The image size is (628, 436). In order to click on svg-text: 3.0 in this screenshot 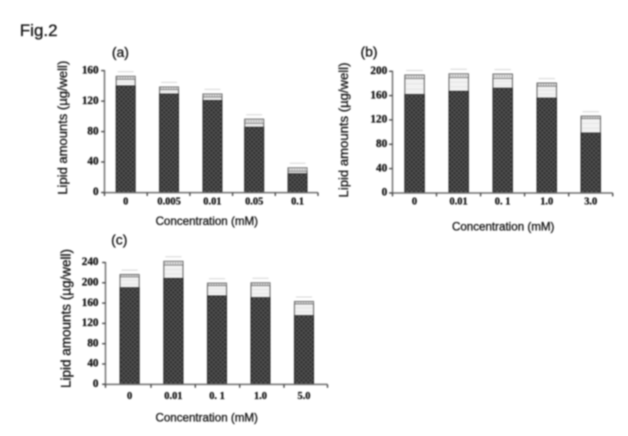, I will do `click(590, 202)`.